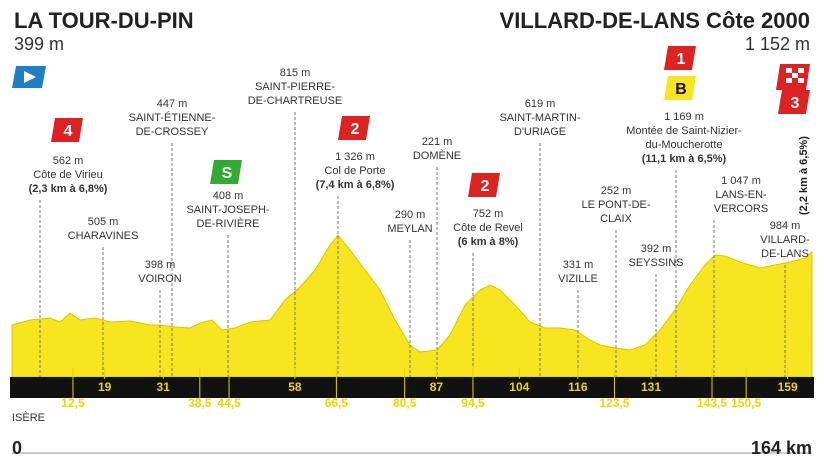 Image resolution: width=824 pixels, height=473 pixels. I want to click on label-line: SAINT-MARTIN-, so click(540, 118).